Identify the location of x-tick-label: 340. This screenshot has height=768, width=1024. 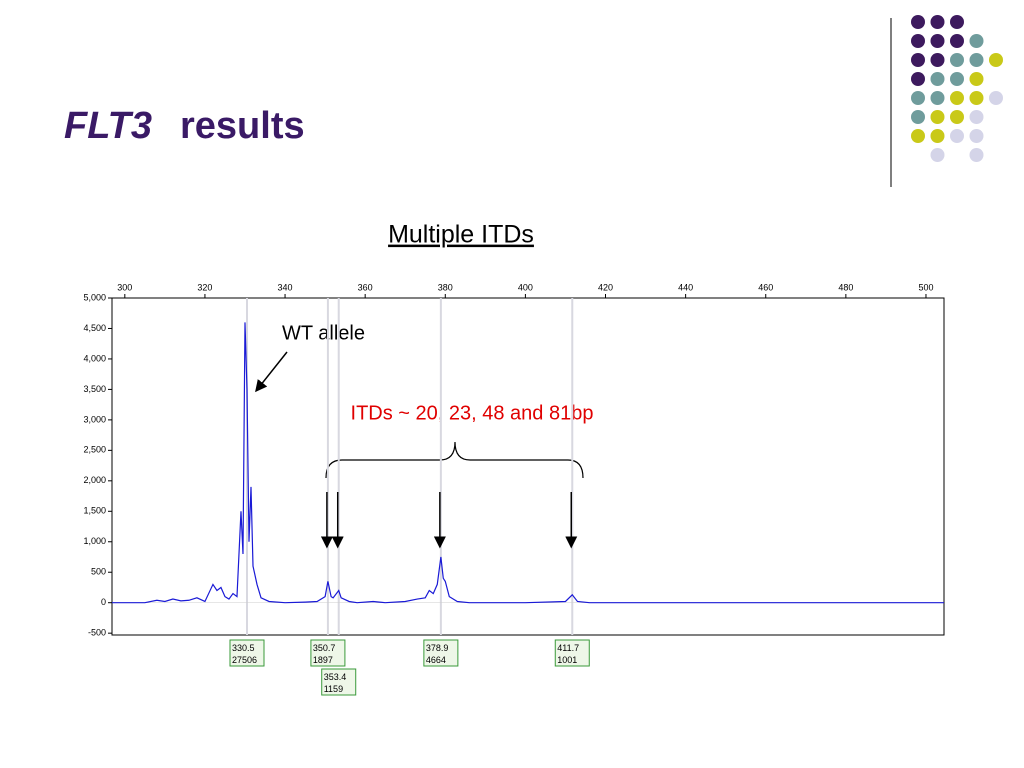
(285, 287).